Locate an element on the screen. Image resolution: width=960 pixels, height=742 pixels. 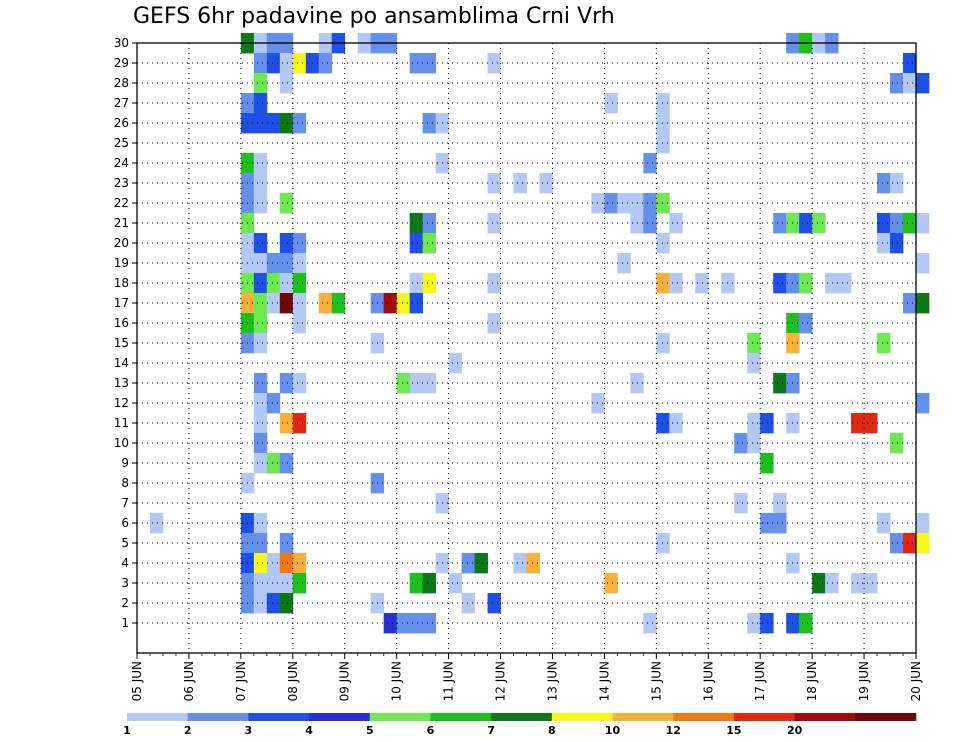
y-tick-label: 7 is located at coordinates (125, 503).